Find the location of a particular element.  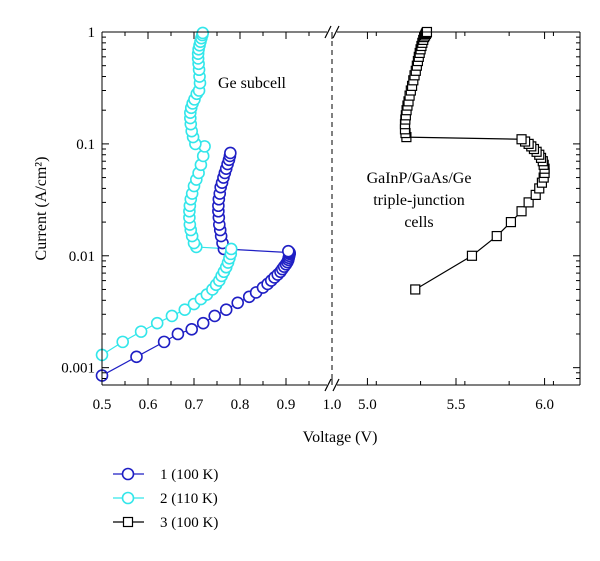

connector-line is located at coordinates (463, 138).